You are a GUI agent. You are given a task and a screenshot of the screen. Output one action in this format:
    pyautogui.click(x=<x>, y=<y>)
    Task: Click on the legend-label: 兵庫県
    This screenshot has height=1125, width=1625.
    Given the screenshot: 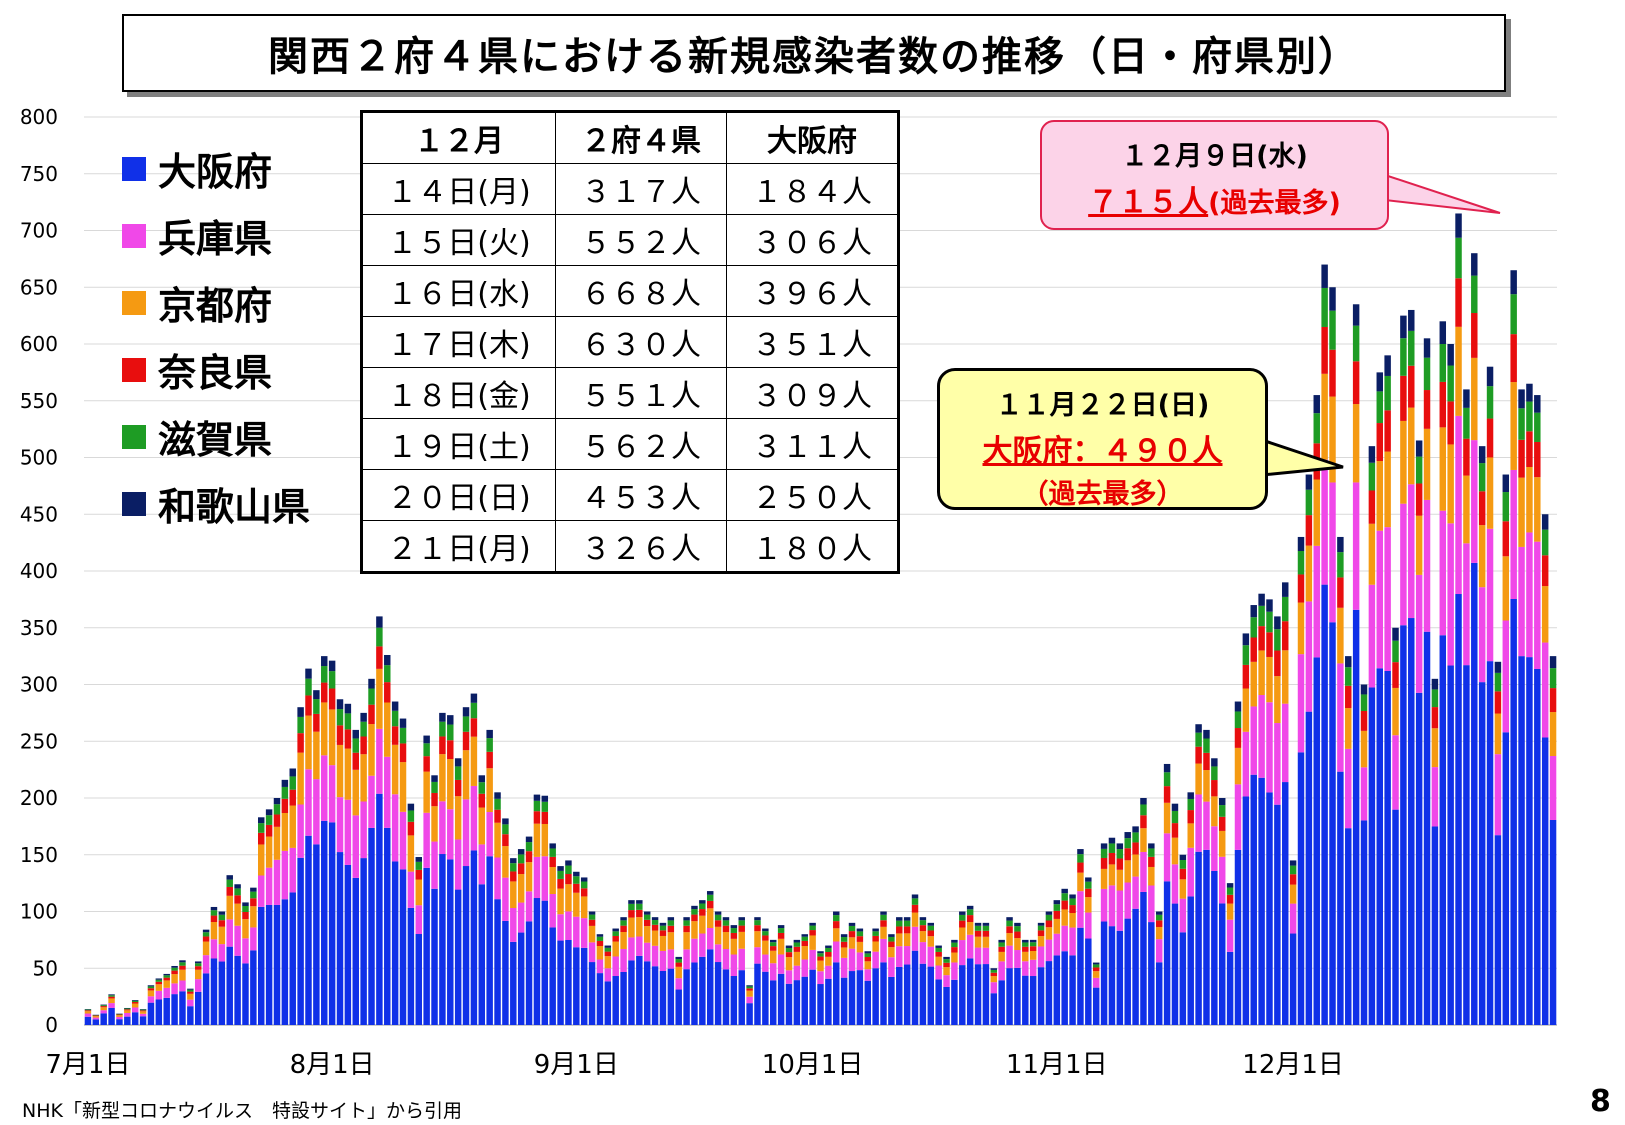 What is the action you would take?
    pyautogui.click(x=215, y=239)
    